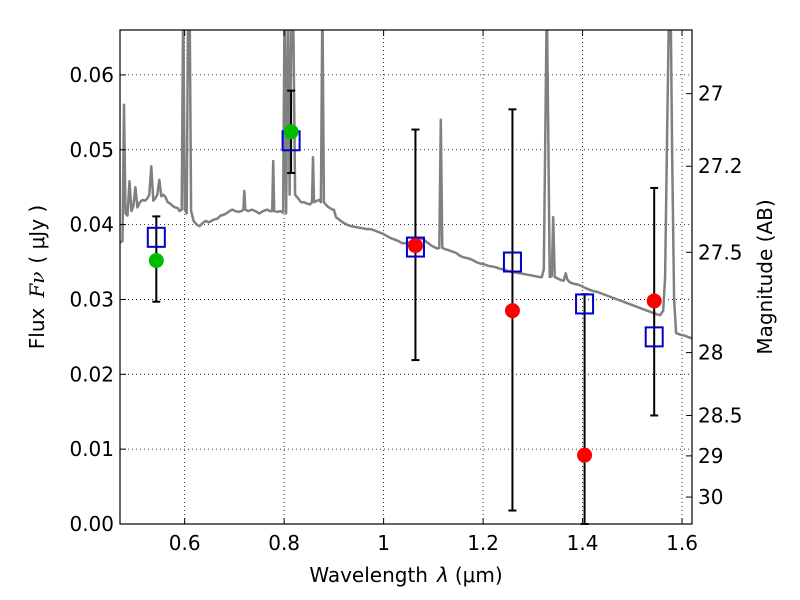 This screenshot has width=800, height=600. What do you see at coordinates (442, 575) in the screenshot?
I see `x-axis-label-symbol: λ` at bounding box center [442, 575].